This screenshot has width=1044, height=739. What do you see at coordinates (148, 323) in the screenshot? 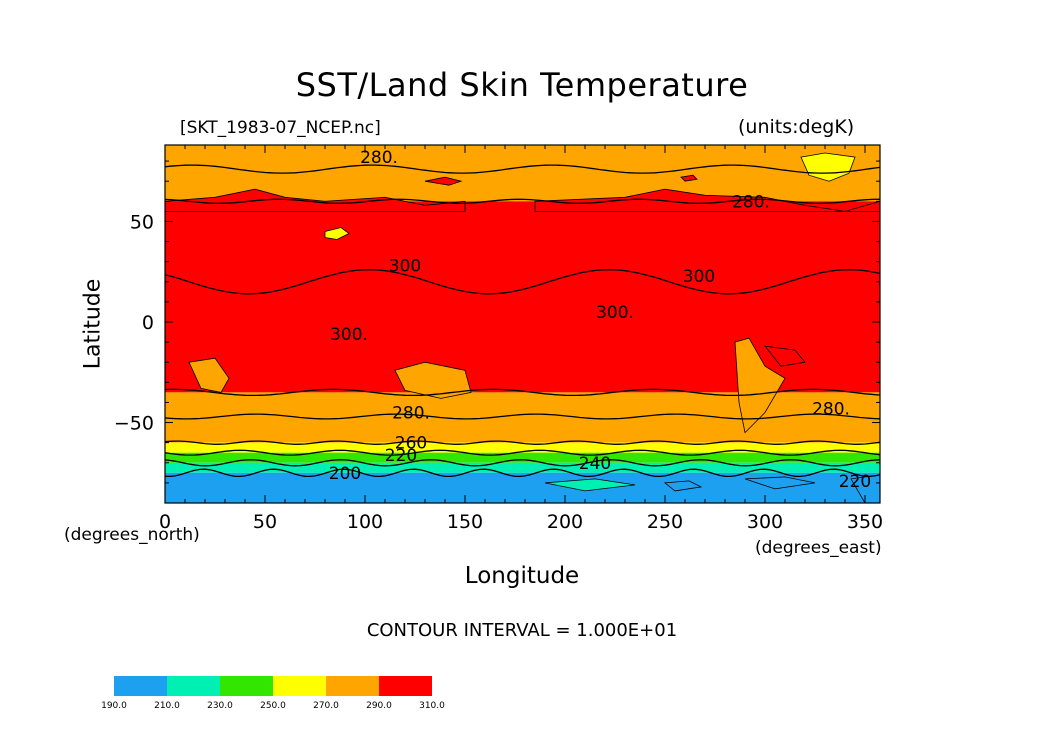
I see `y-tick-label: 0` at bounding box center [148, 323].